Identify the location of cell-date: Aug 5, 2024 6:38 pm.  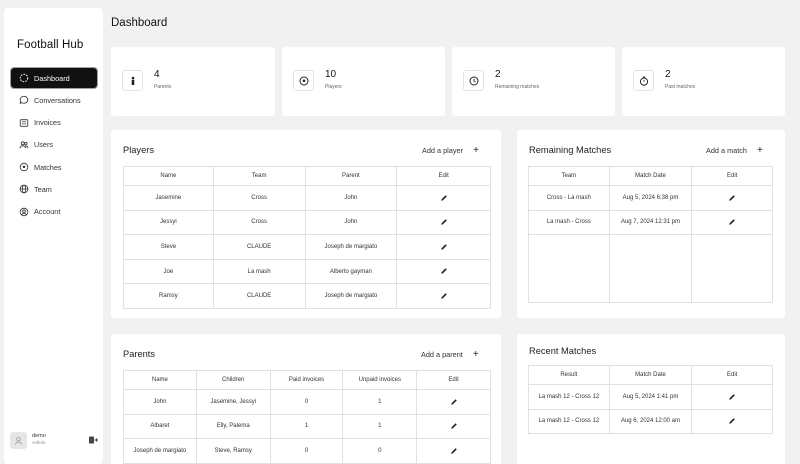
(650, 198).